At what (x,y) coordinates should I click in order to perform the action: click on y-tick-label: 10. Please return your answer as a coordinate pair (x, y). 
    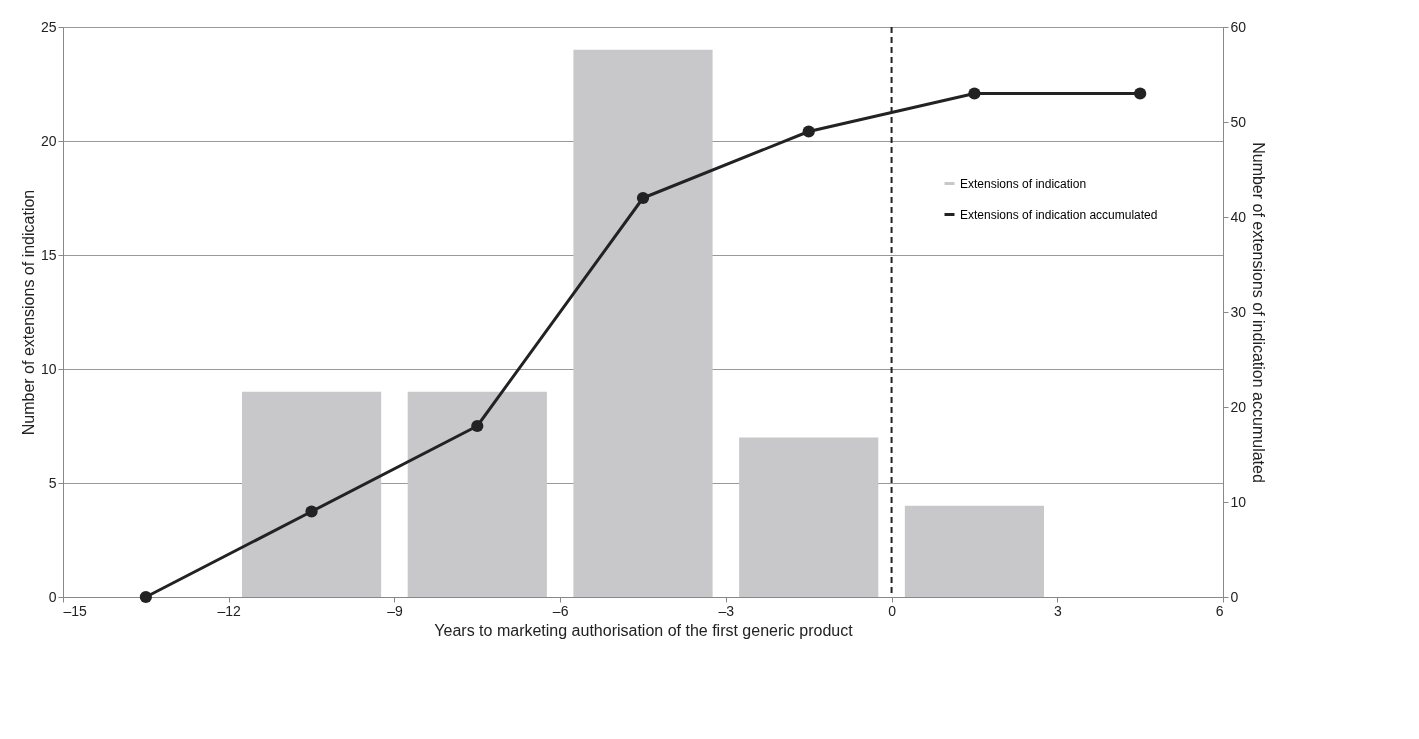
    Looking at the image, I should click on (48, 368).